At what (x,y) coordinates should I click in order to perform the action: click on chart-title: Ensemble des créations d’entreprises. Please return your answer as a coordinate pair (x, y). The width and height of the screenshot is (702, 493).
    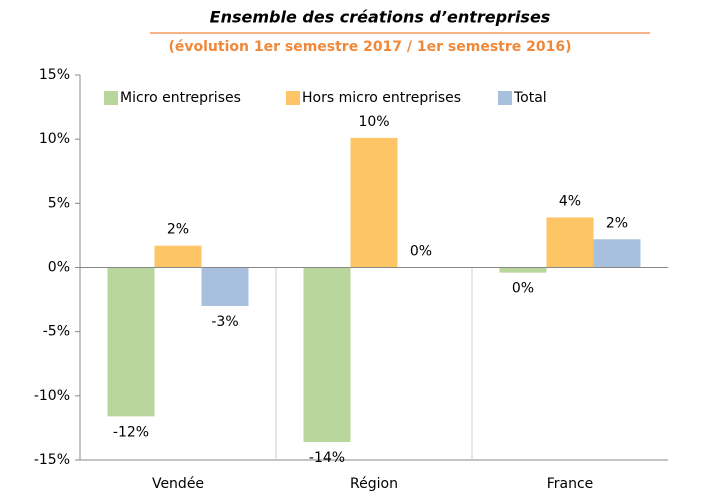
    Looking at the image, I should click on (380, 17).